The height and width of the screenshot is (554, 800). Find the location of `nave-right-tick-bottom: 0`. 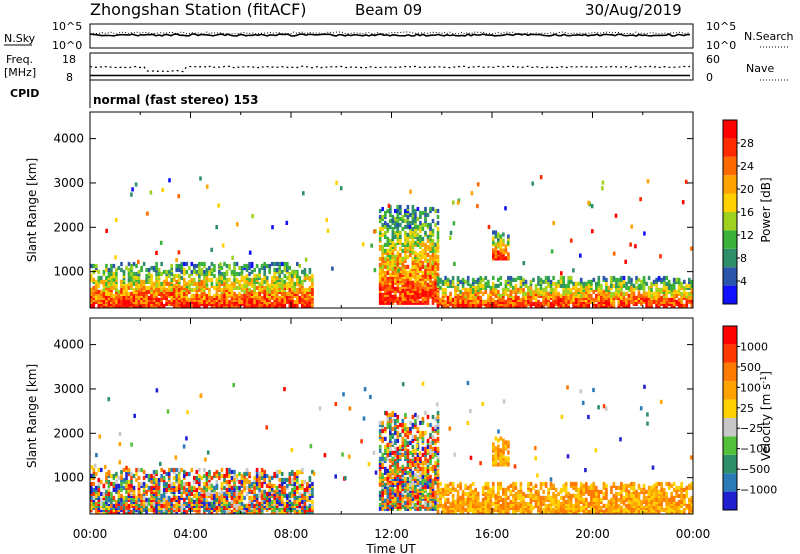

nave-right-tick-bottom: 0 is located at coordinates (709, 77).